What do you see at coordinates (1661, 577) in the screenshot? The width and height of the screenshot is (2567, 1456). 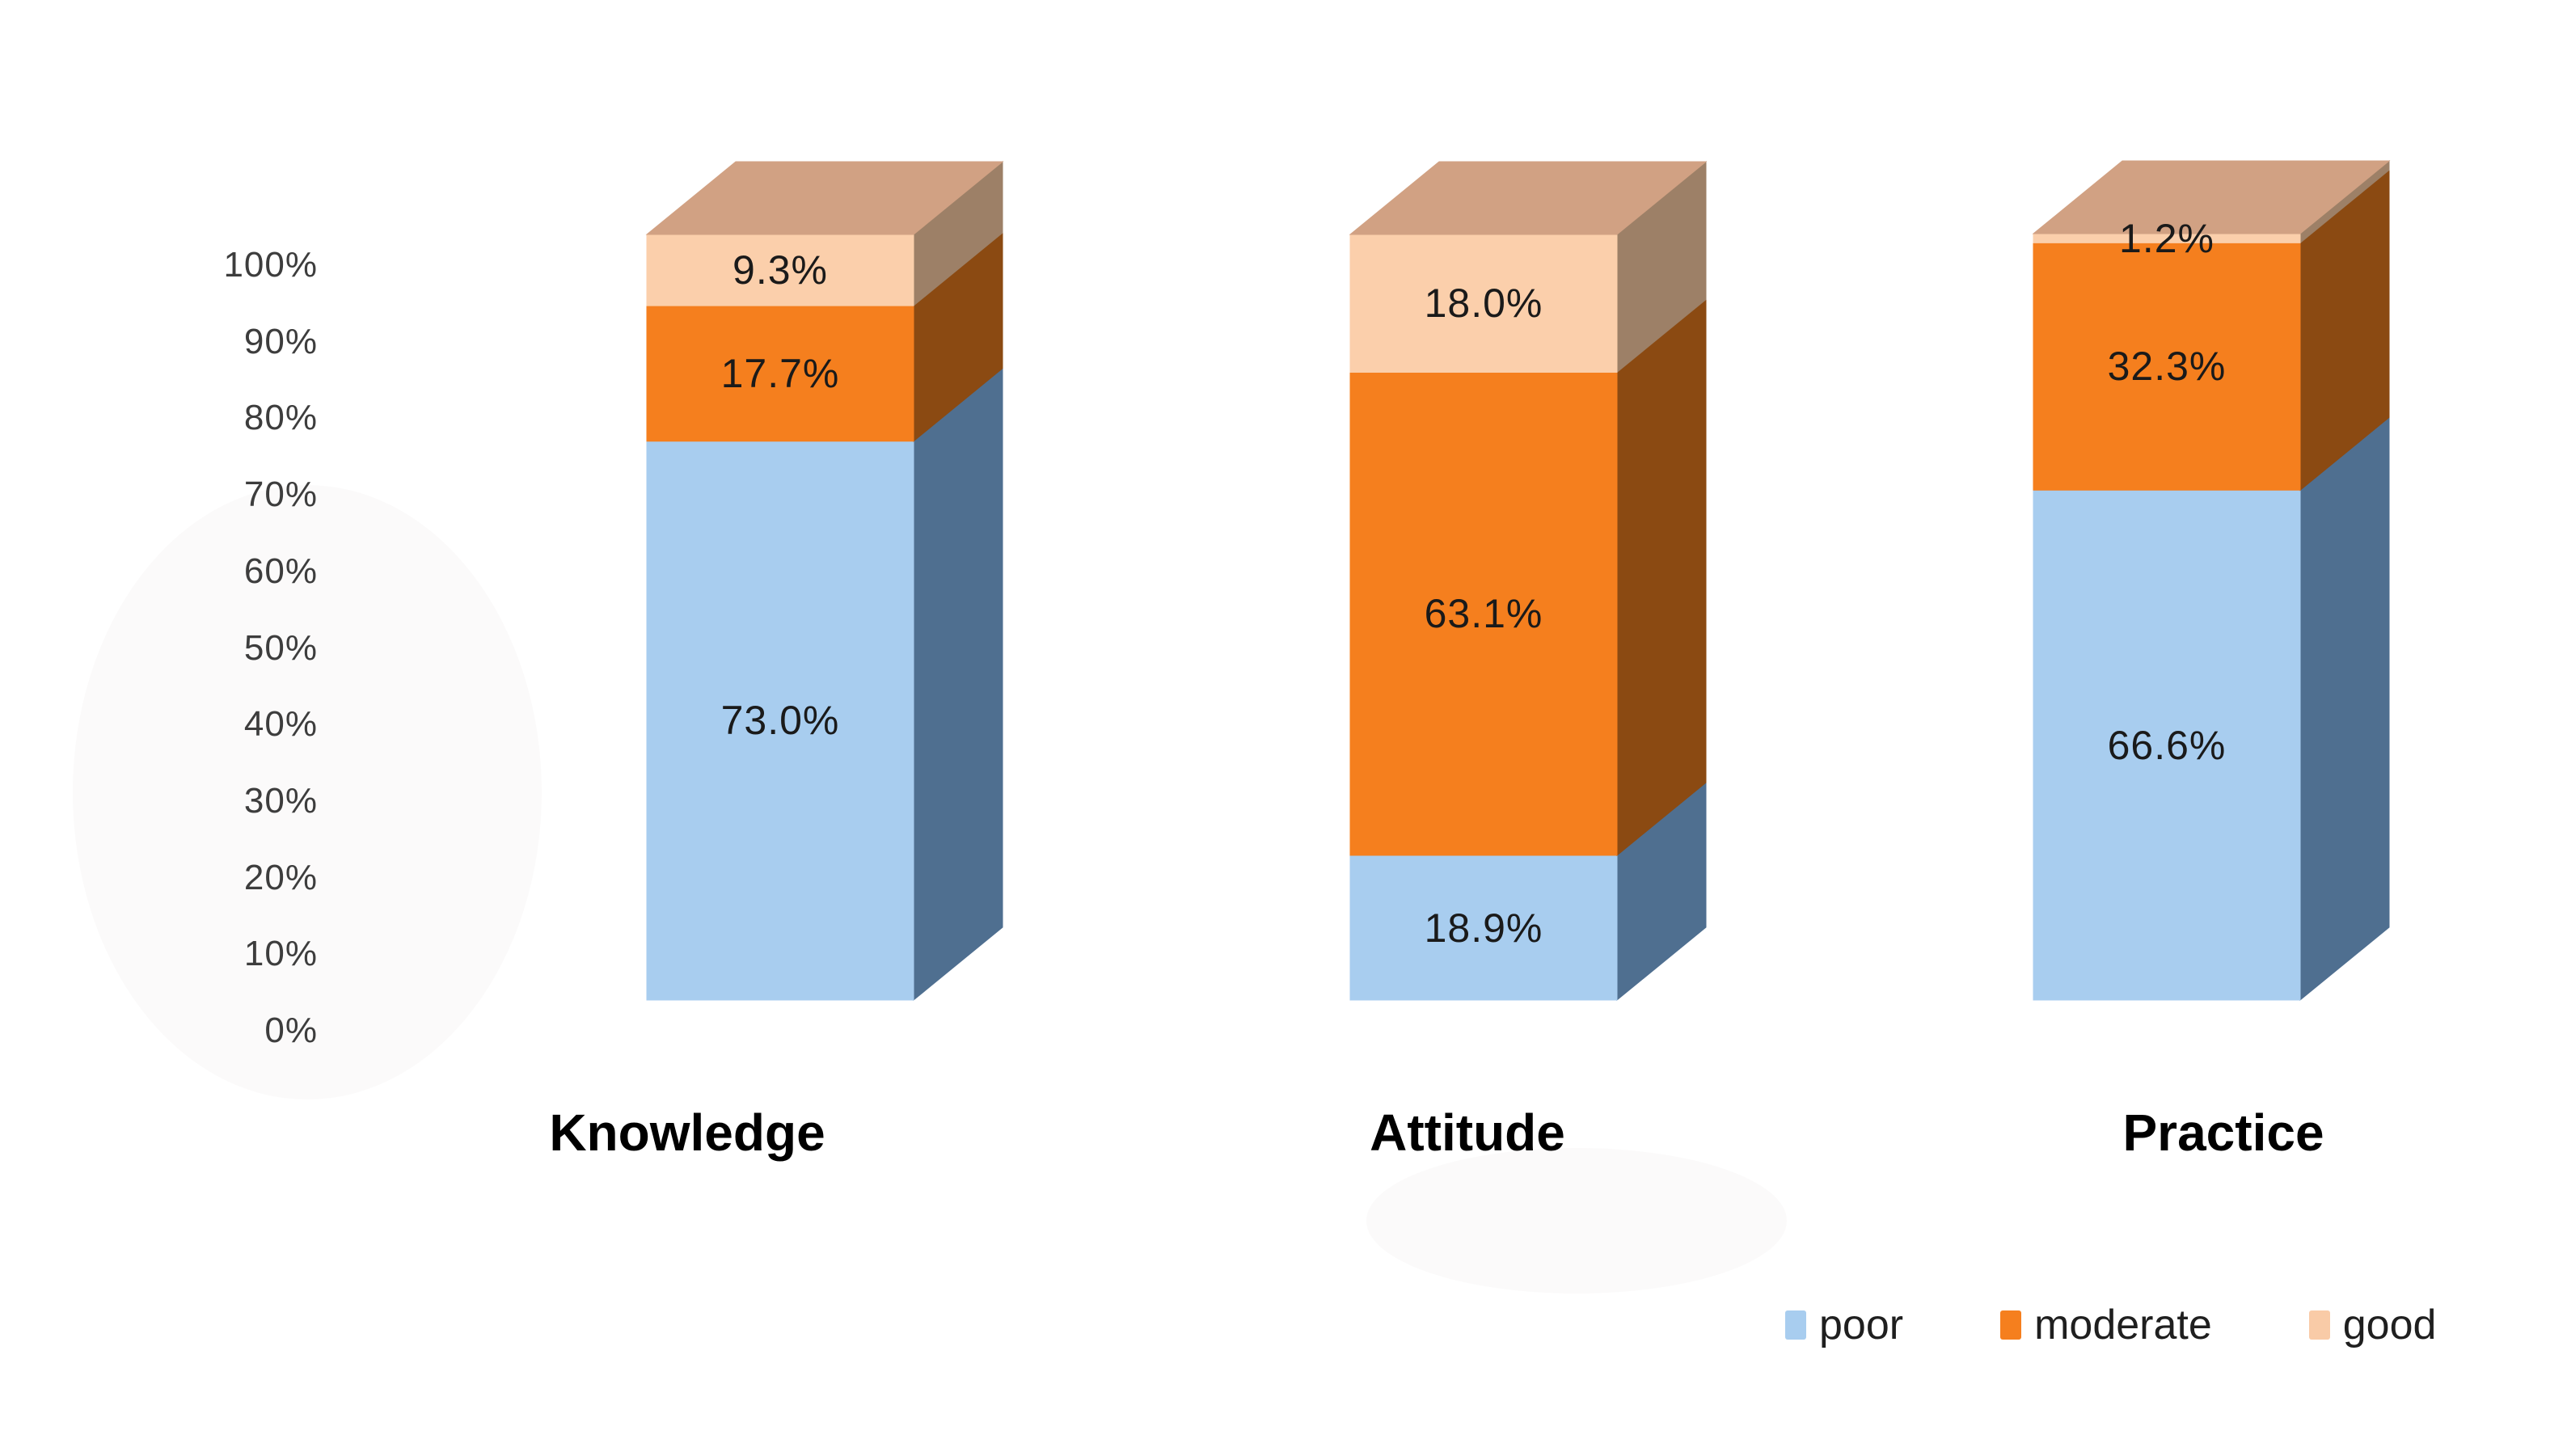 I see `attitude-moderate-side-face` at bounding box center [1661, 577].